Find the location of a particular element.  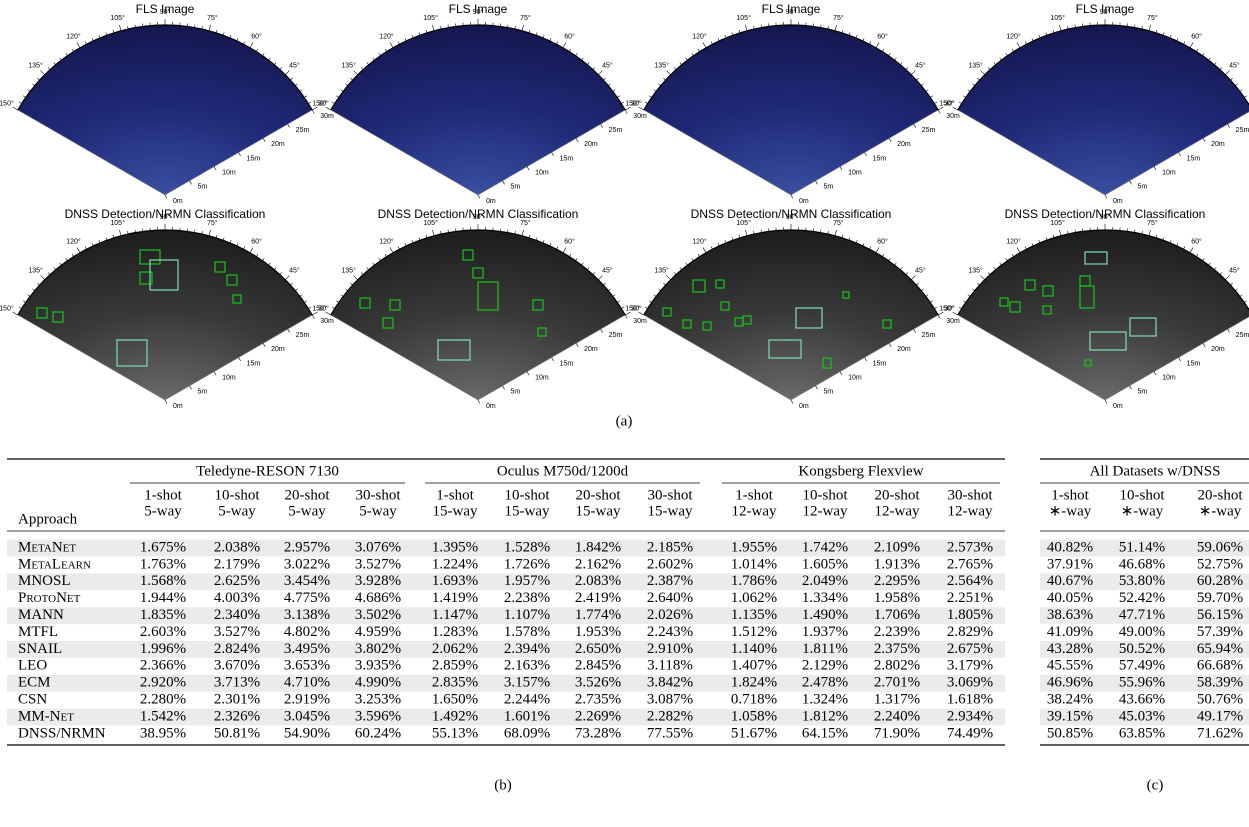

table-cell: 1.650% is located at coordinates (455, 700).